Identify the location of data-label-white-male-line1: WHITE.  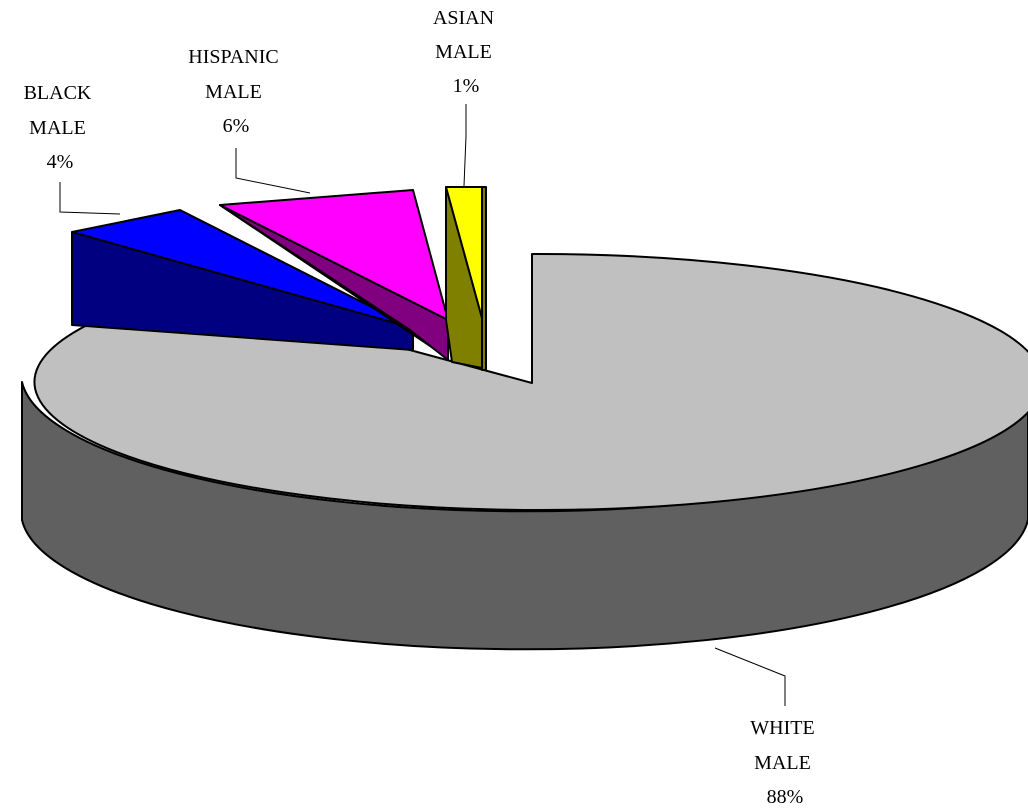
(782, 728).